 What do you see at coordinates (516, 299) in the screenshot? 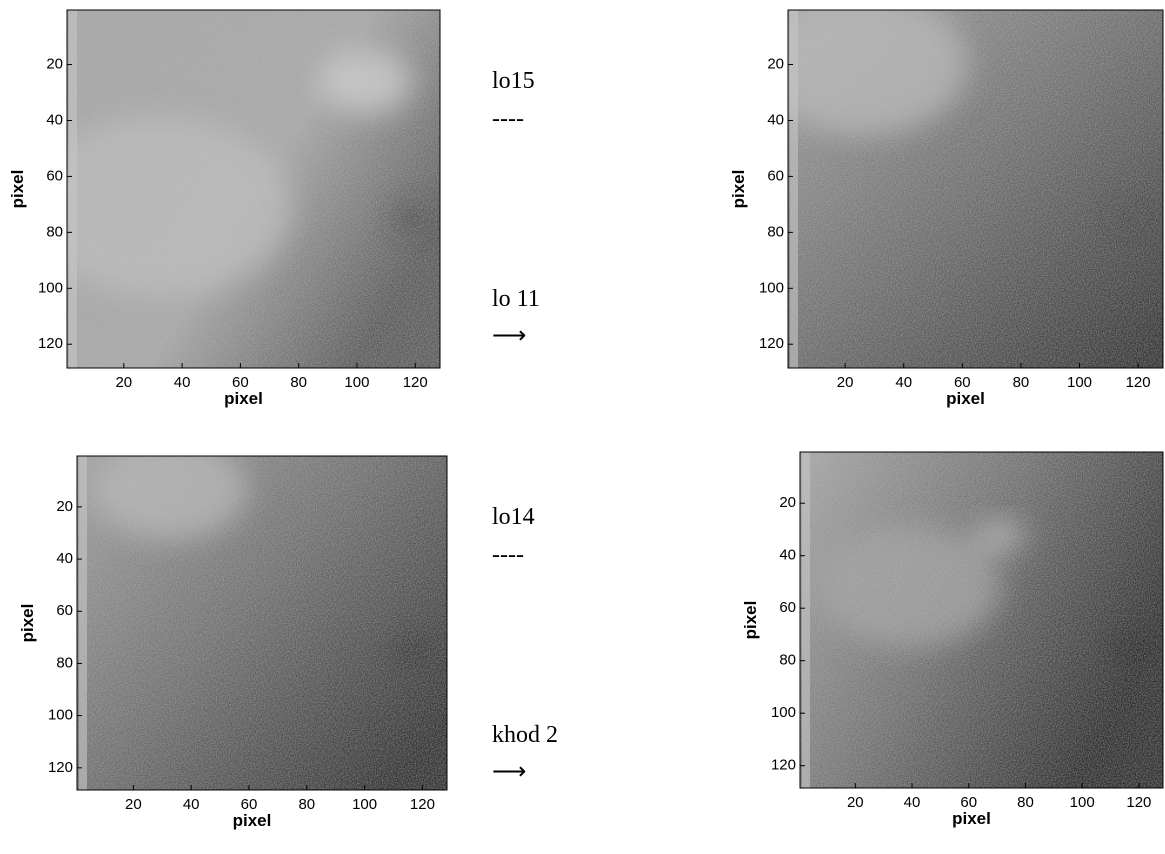
I see `annotation: lo 11` at bounding box center [516, 299].